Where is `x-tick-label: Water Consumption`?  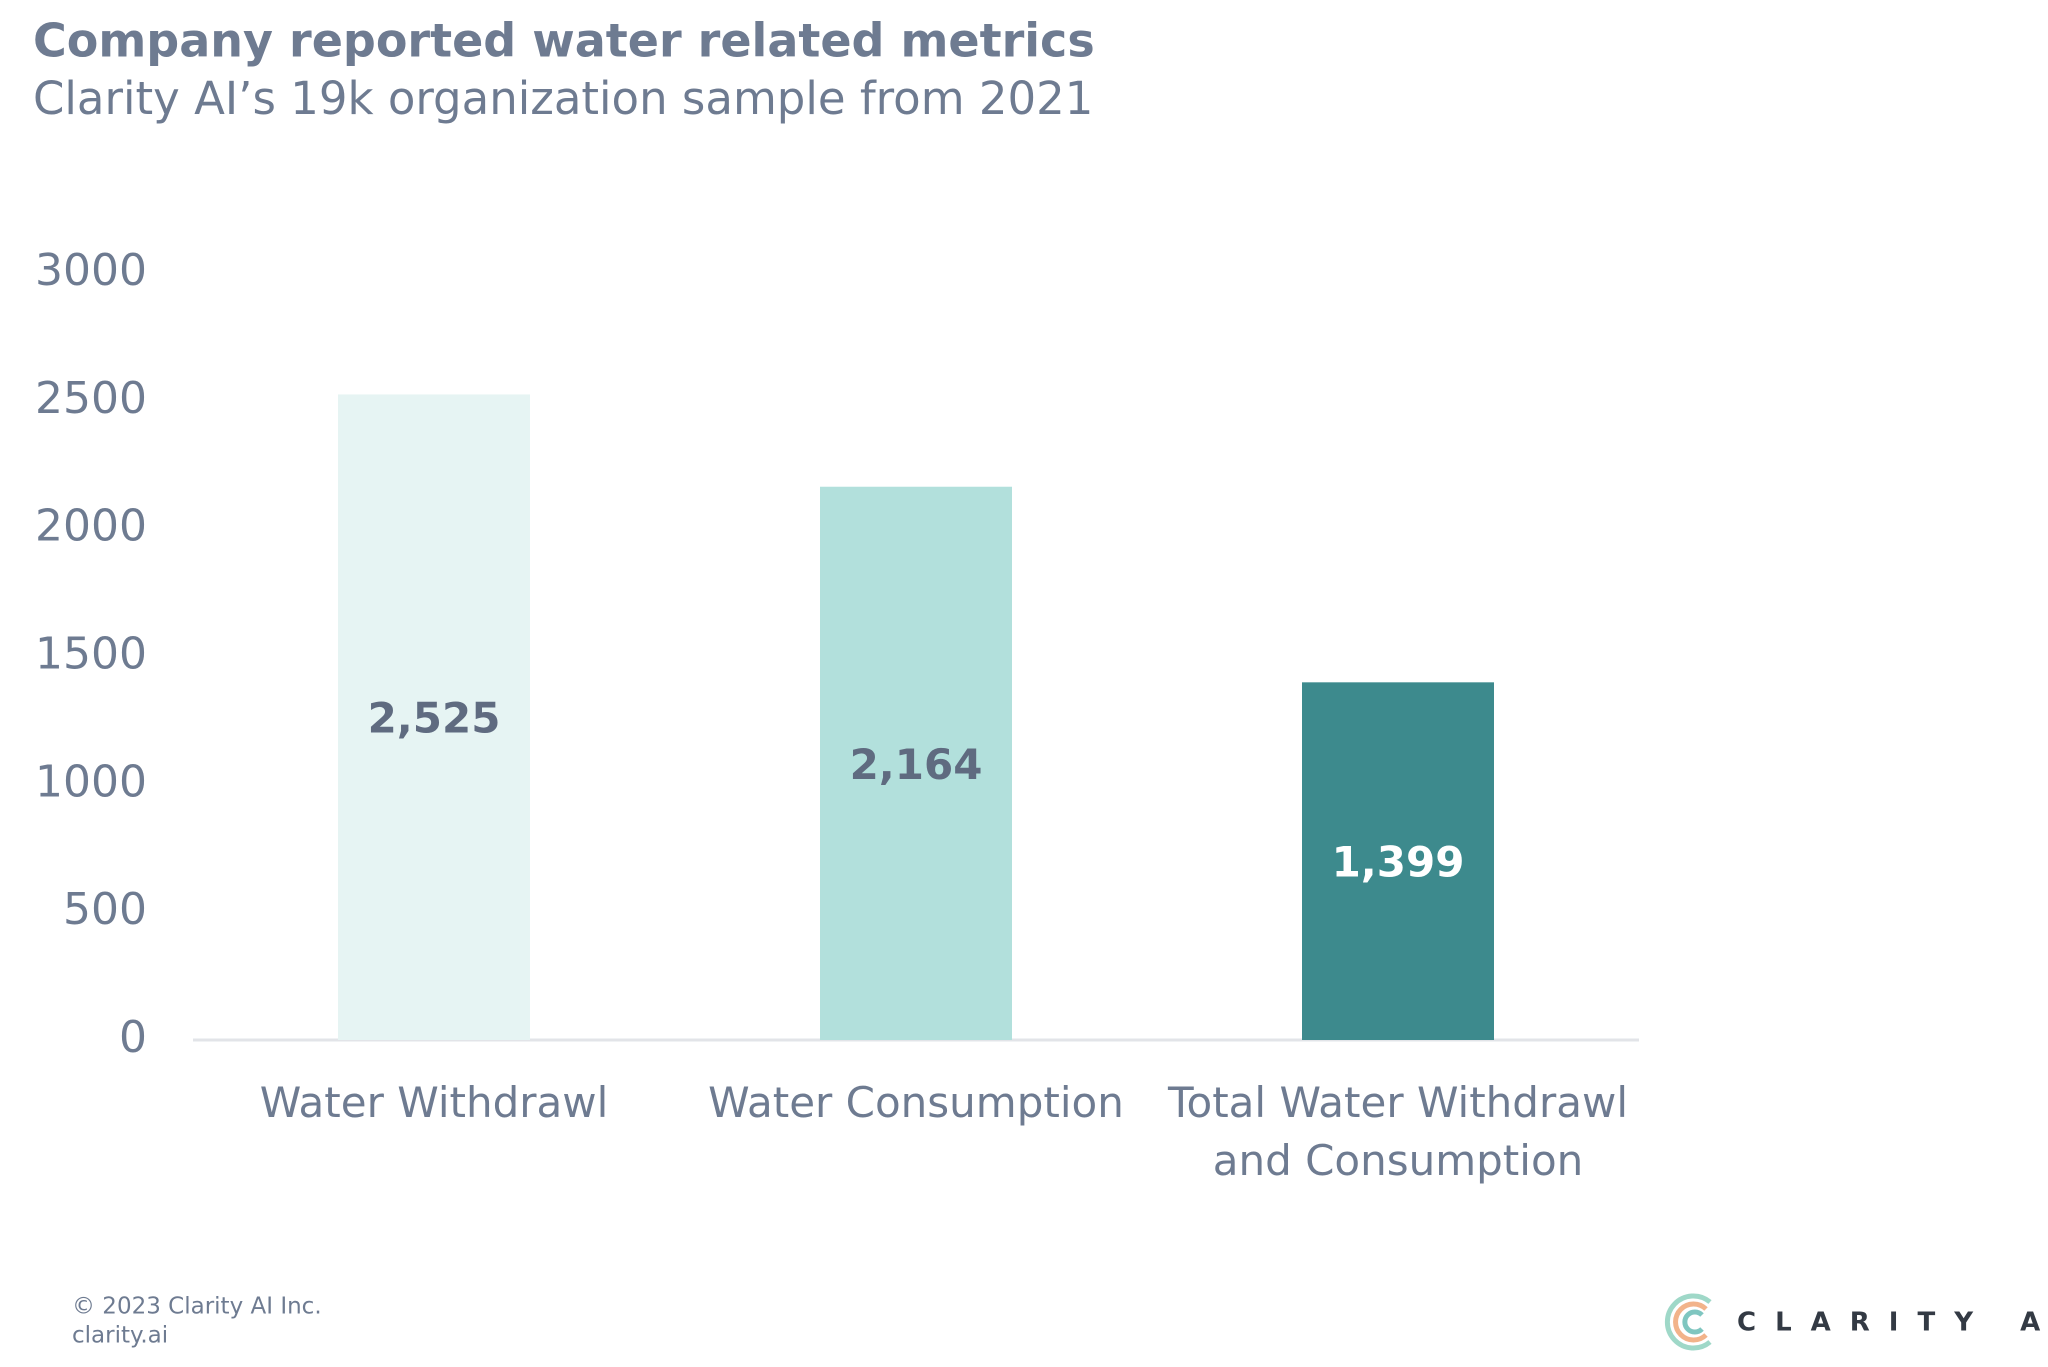
x-tick-label: Water Consumption is located at coordinates (916, 1102).